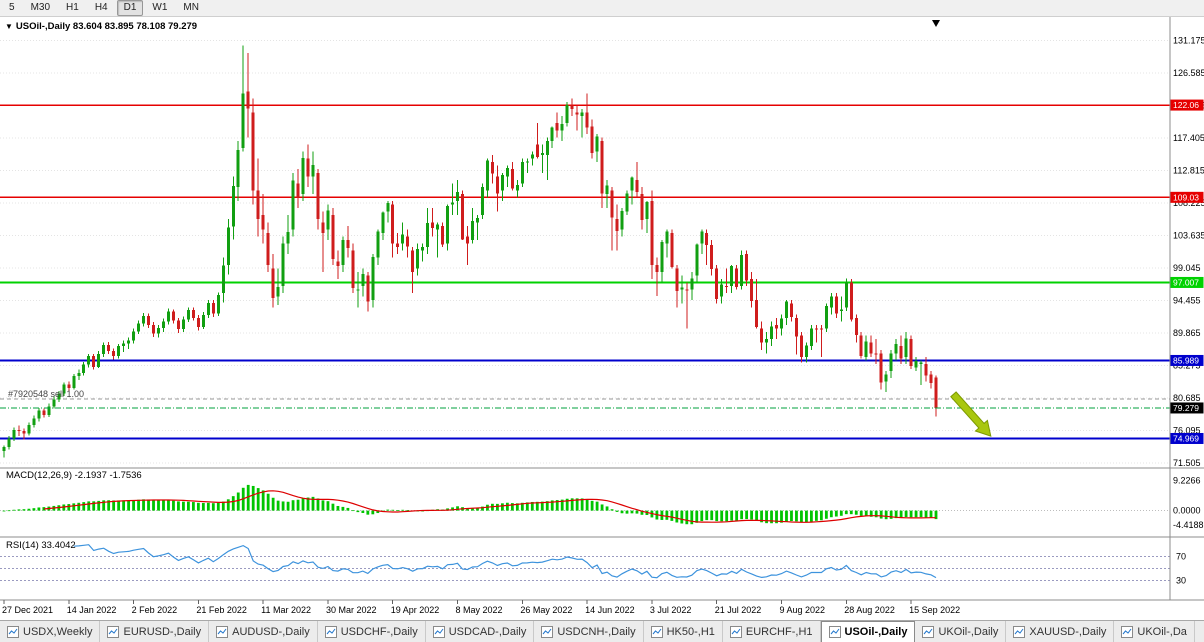 Image resolution: width=1204 pixels, height=642 pixels. I want to click on rsi-level-lines: 70 30, so click(593, 568).